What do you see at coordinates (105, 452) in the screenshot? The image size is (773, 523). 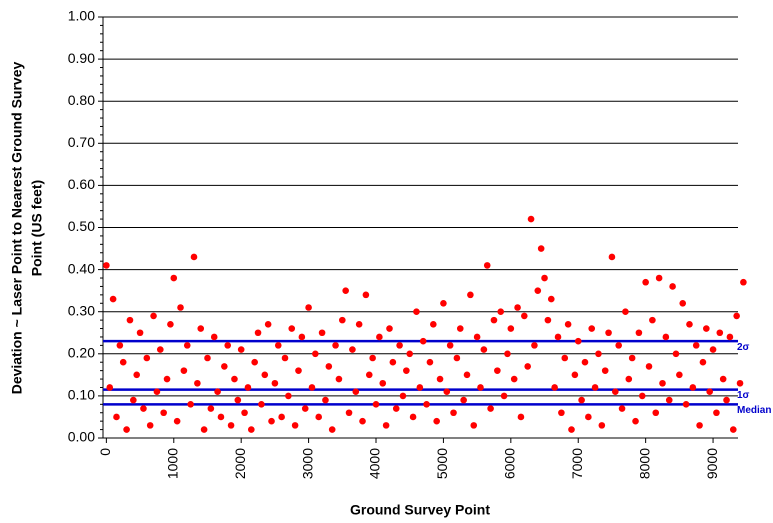 I see `x-tick-label: 0` at bounding box center [105, 452].